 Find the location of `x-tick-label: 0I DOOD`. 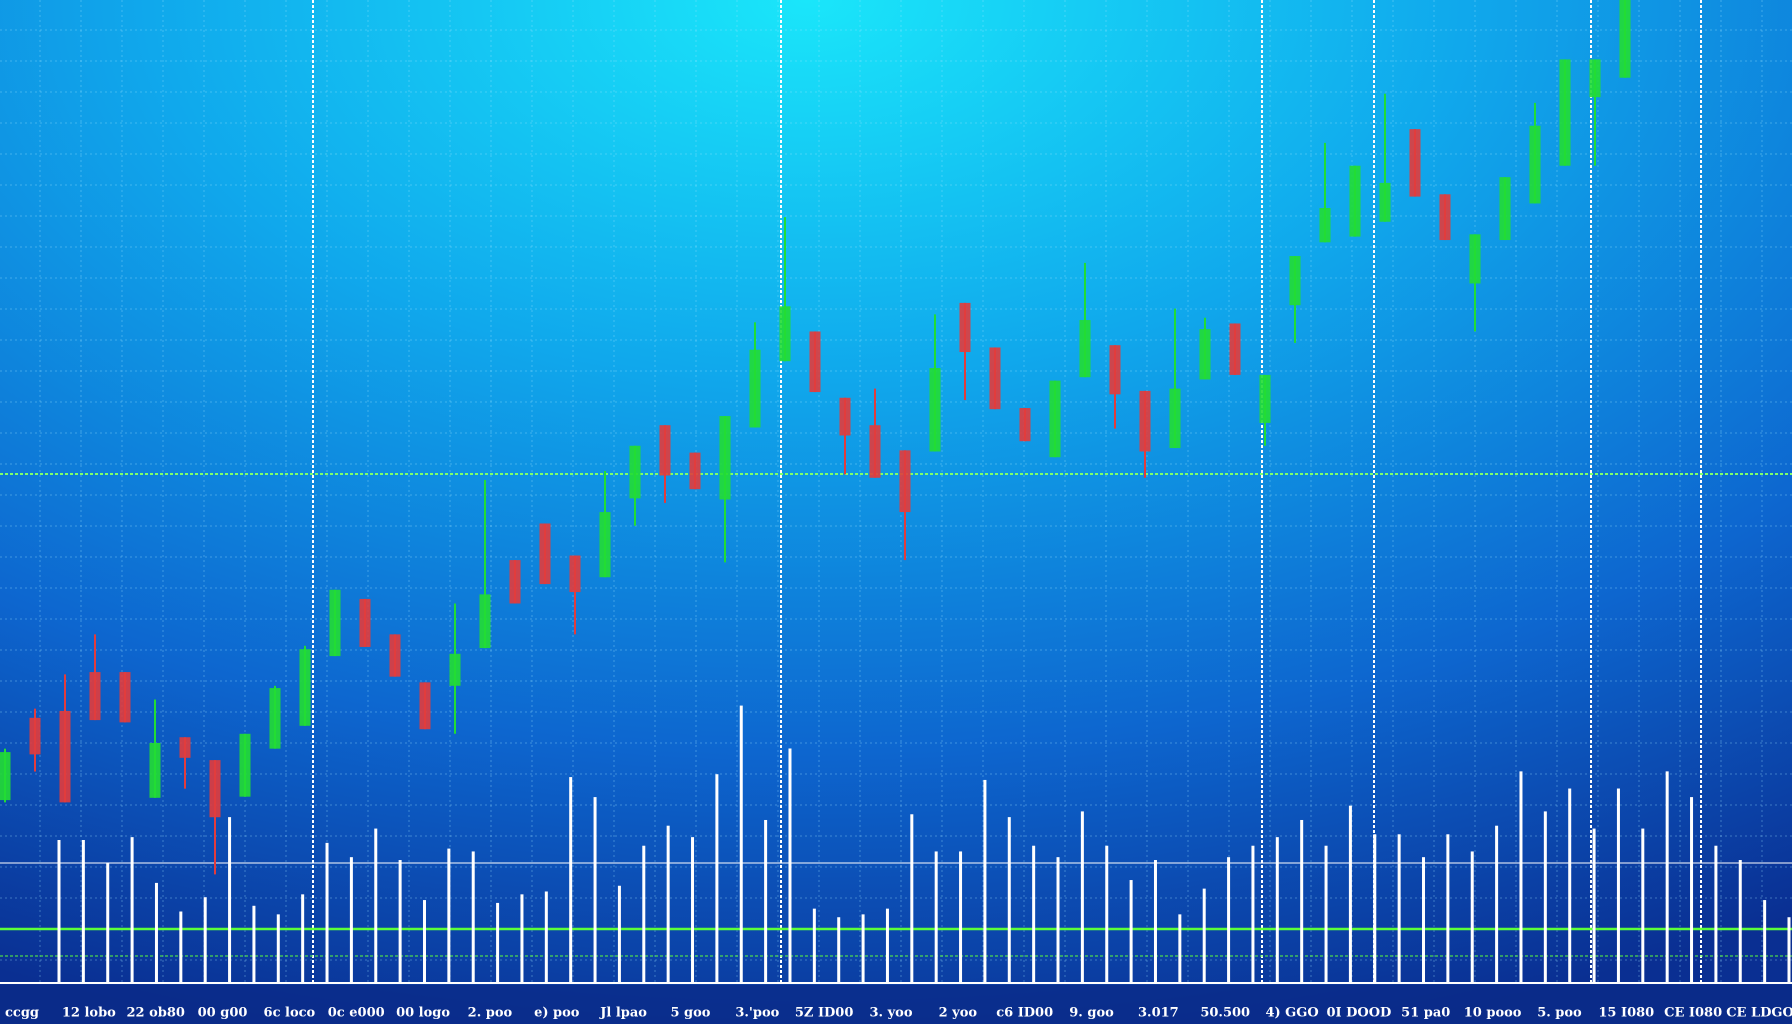

x-tick-label: 0I DOOD is located at coordinates (1358, 1013).